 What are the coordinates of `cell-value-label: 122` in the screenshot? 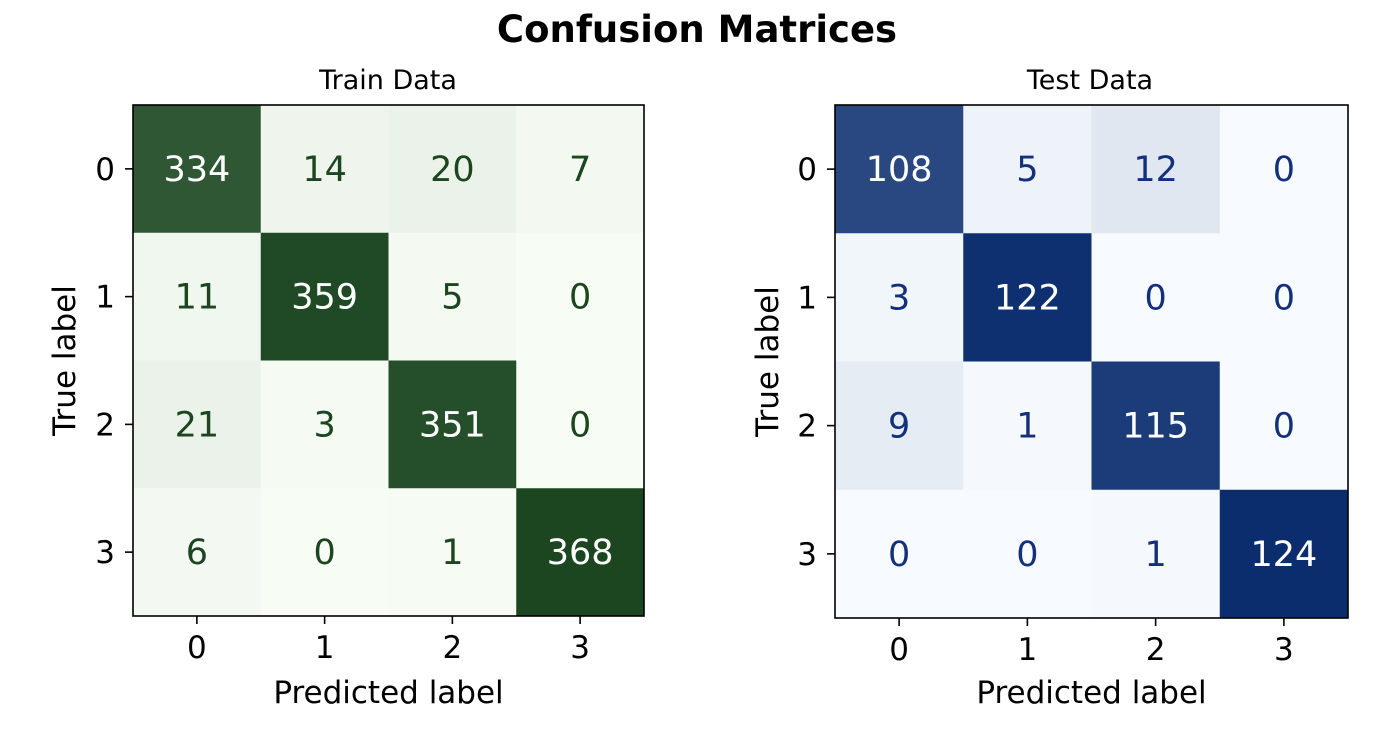 It's located at (1027, 298).